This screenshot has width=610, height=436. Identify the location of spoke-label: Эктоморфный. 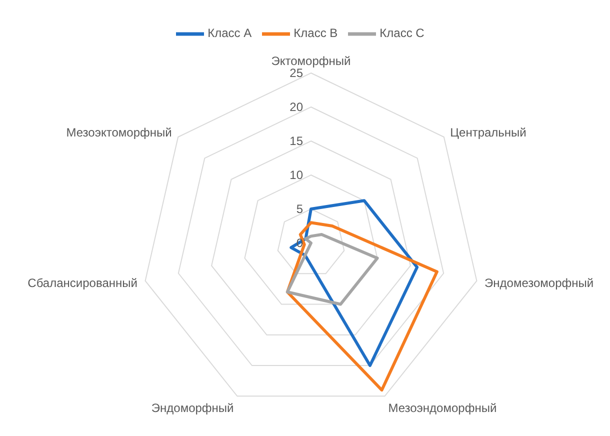
(311, 61).